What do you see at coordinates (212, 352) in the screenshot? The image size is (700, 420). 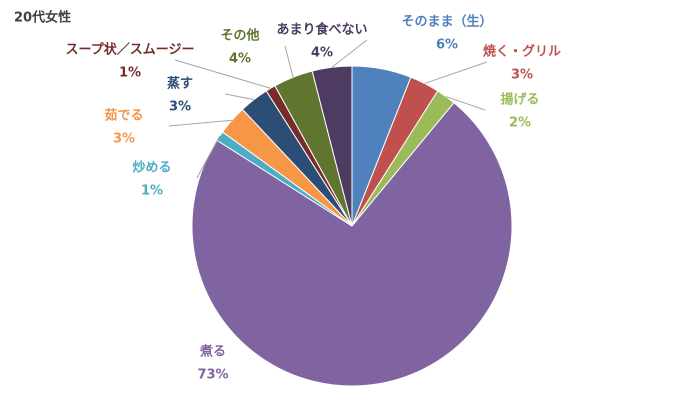 I see `slice-label: 煮る` at bounding box center [212, 352].